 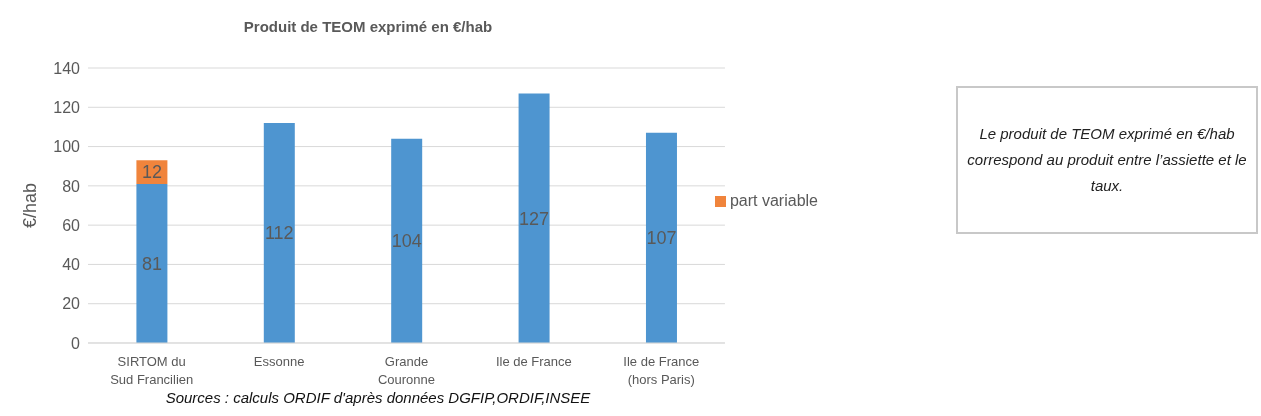 What do you see at coordinates (71, 225) in the screenshot?
I see `y-tick-label: 60` at bounding box center [71, 225].